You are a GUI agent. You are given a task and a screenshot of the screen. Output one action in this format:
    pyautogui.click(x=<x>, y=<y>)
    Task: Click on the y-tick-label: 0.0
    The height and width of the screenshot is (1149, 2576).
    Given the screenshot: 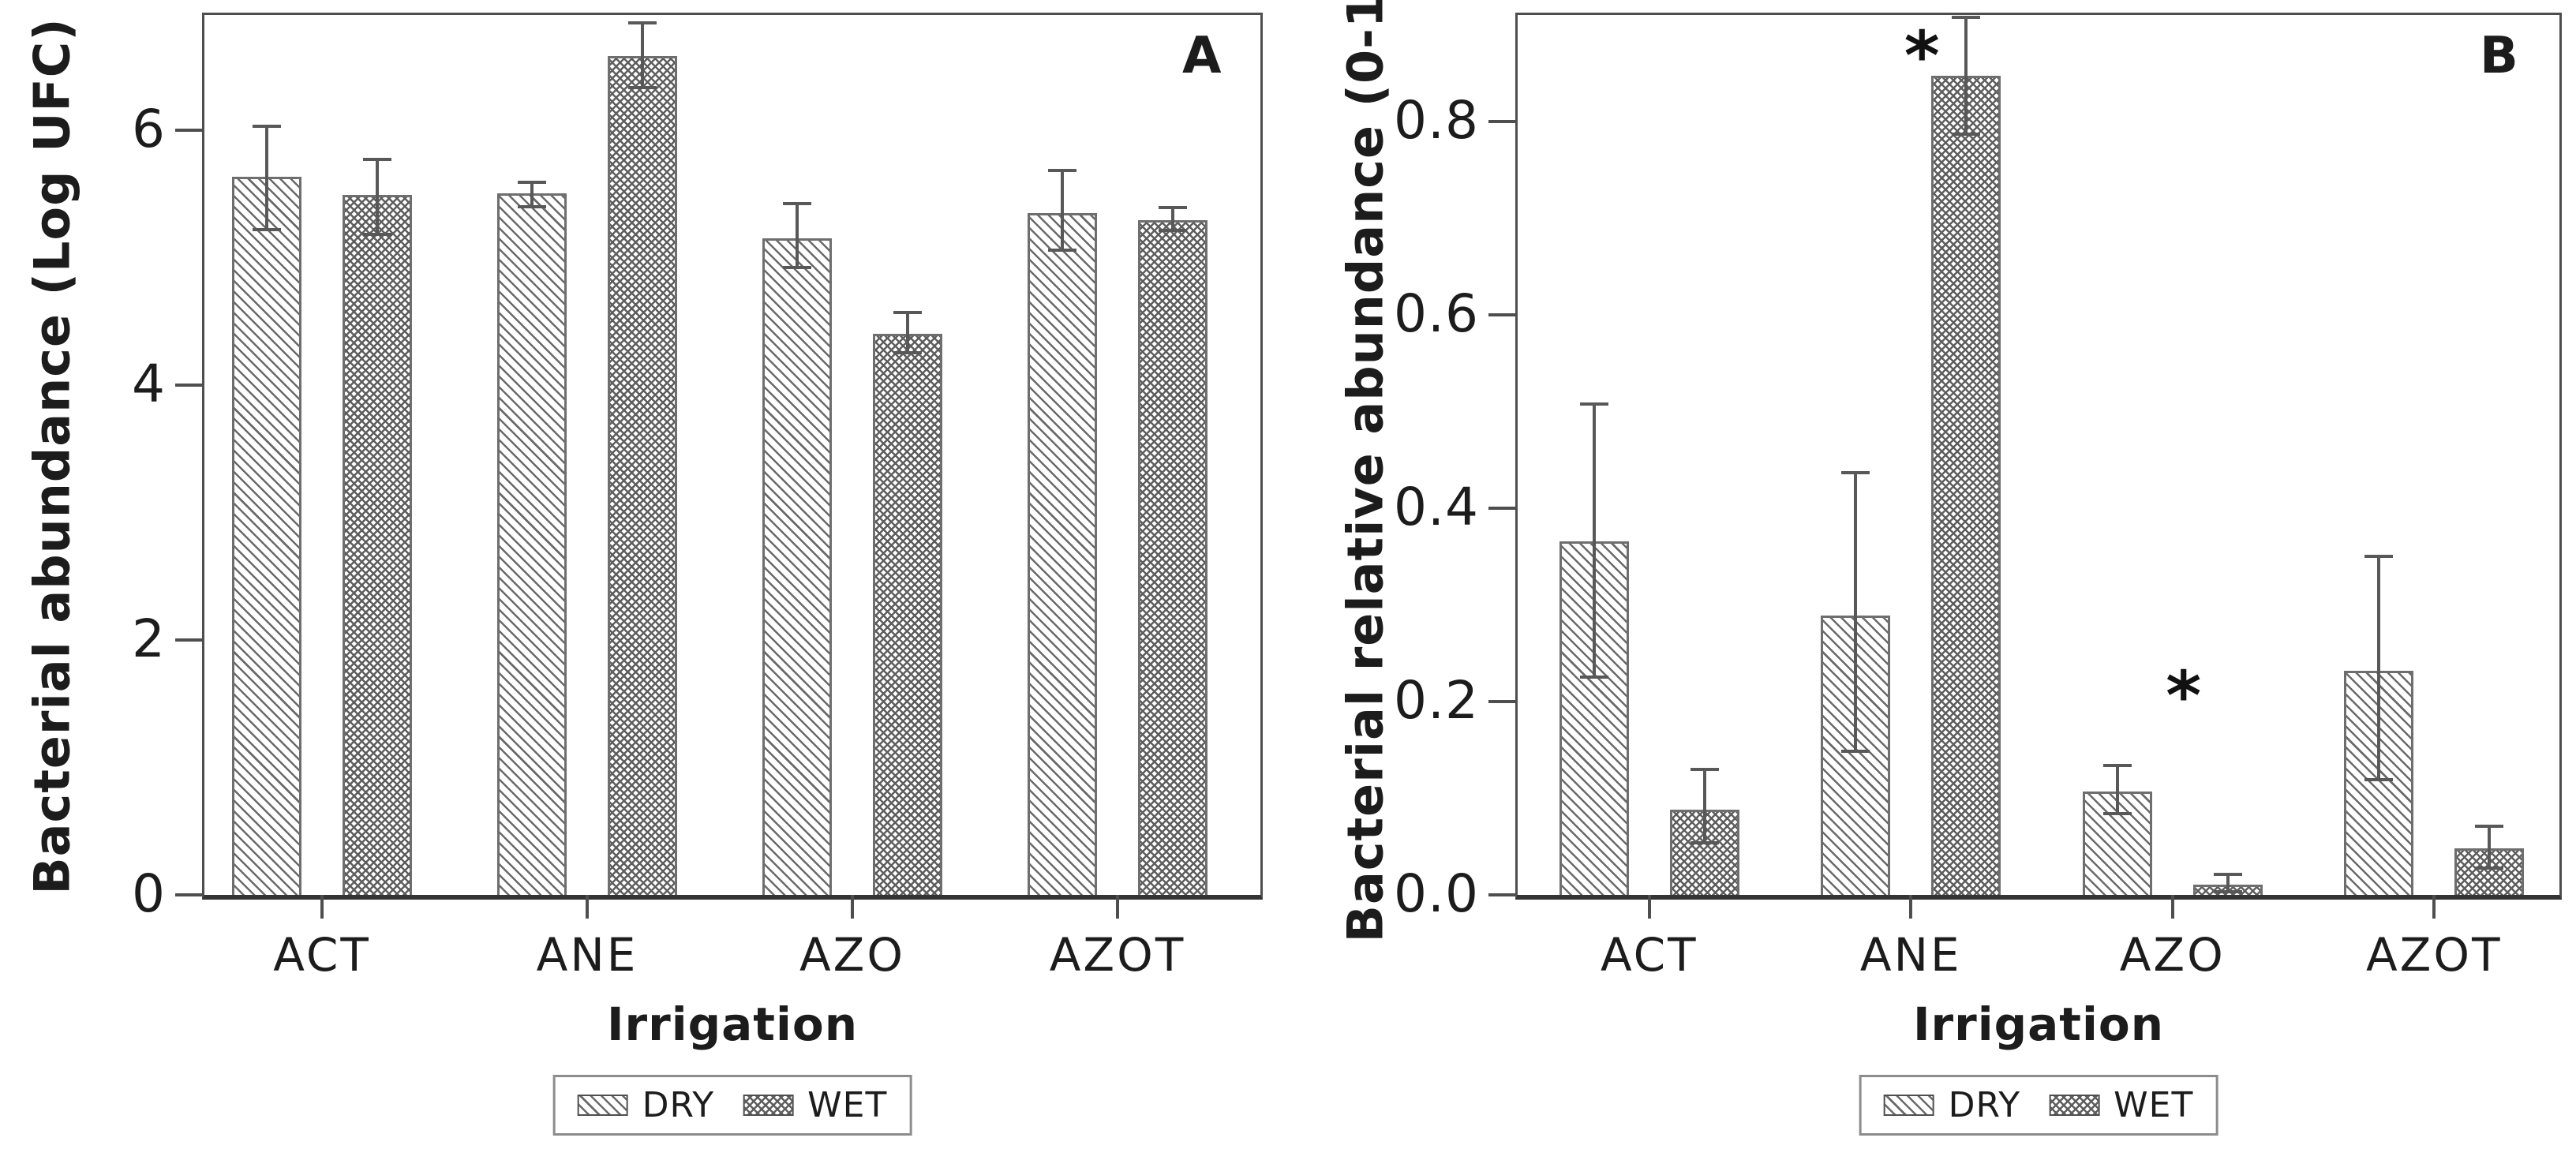 What is the action you would take?
    pyautogui.click(x=1436, y=893)
    